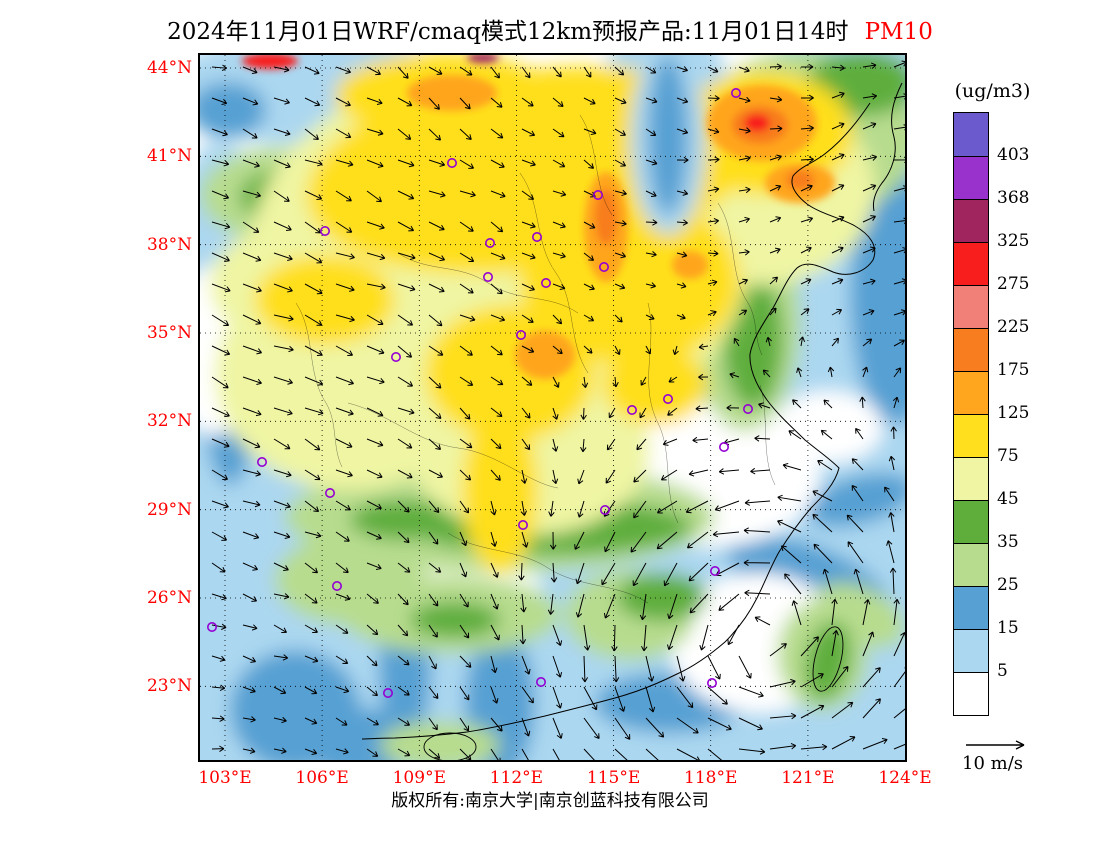 The height and width of the screenshot is (850, 1100). Describe the element at coordinates (1013, 155) in the screenshot. I see `colorbar-tick: 403` at that location.